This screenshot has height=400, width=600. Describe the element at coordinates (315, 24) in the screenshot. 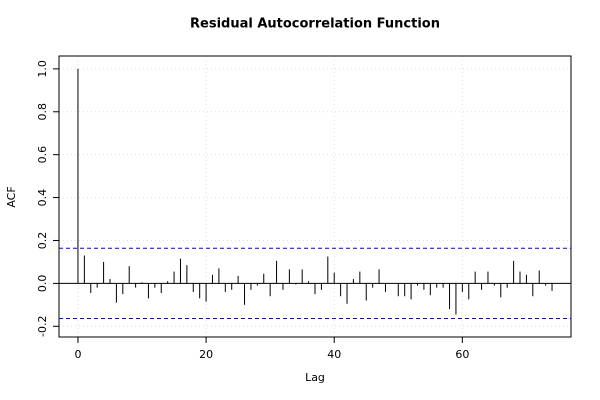

I see `chart-title: Residual Autocorrelation Function` at that location.